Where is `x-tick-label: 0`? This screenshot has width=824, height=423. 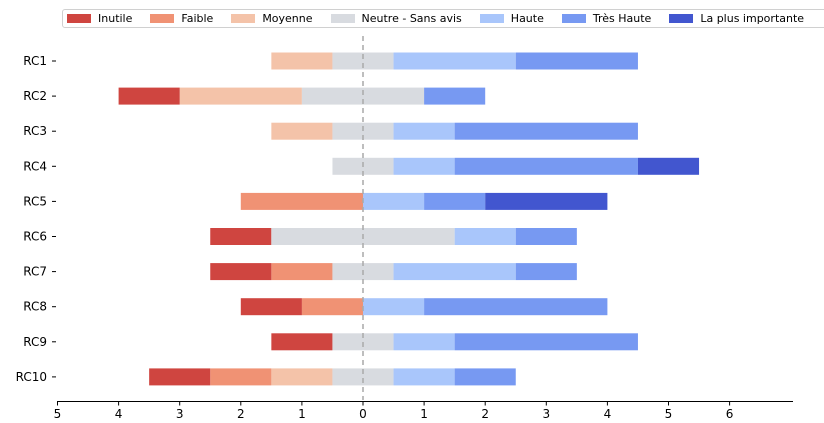
x-tick-label: 0 is located at coordinates (363, 414).